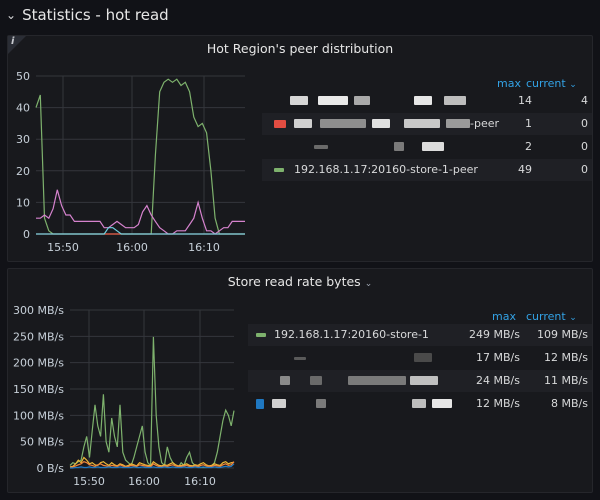 Image resolution: width=600 pixels, height=500 pixels. Describe the element at coordinates (51, 468) in the screenshot. I see `y-tick-label: 0 B/s` at that location.